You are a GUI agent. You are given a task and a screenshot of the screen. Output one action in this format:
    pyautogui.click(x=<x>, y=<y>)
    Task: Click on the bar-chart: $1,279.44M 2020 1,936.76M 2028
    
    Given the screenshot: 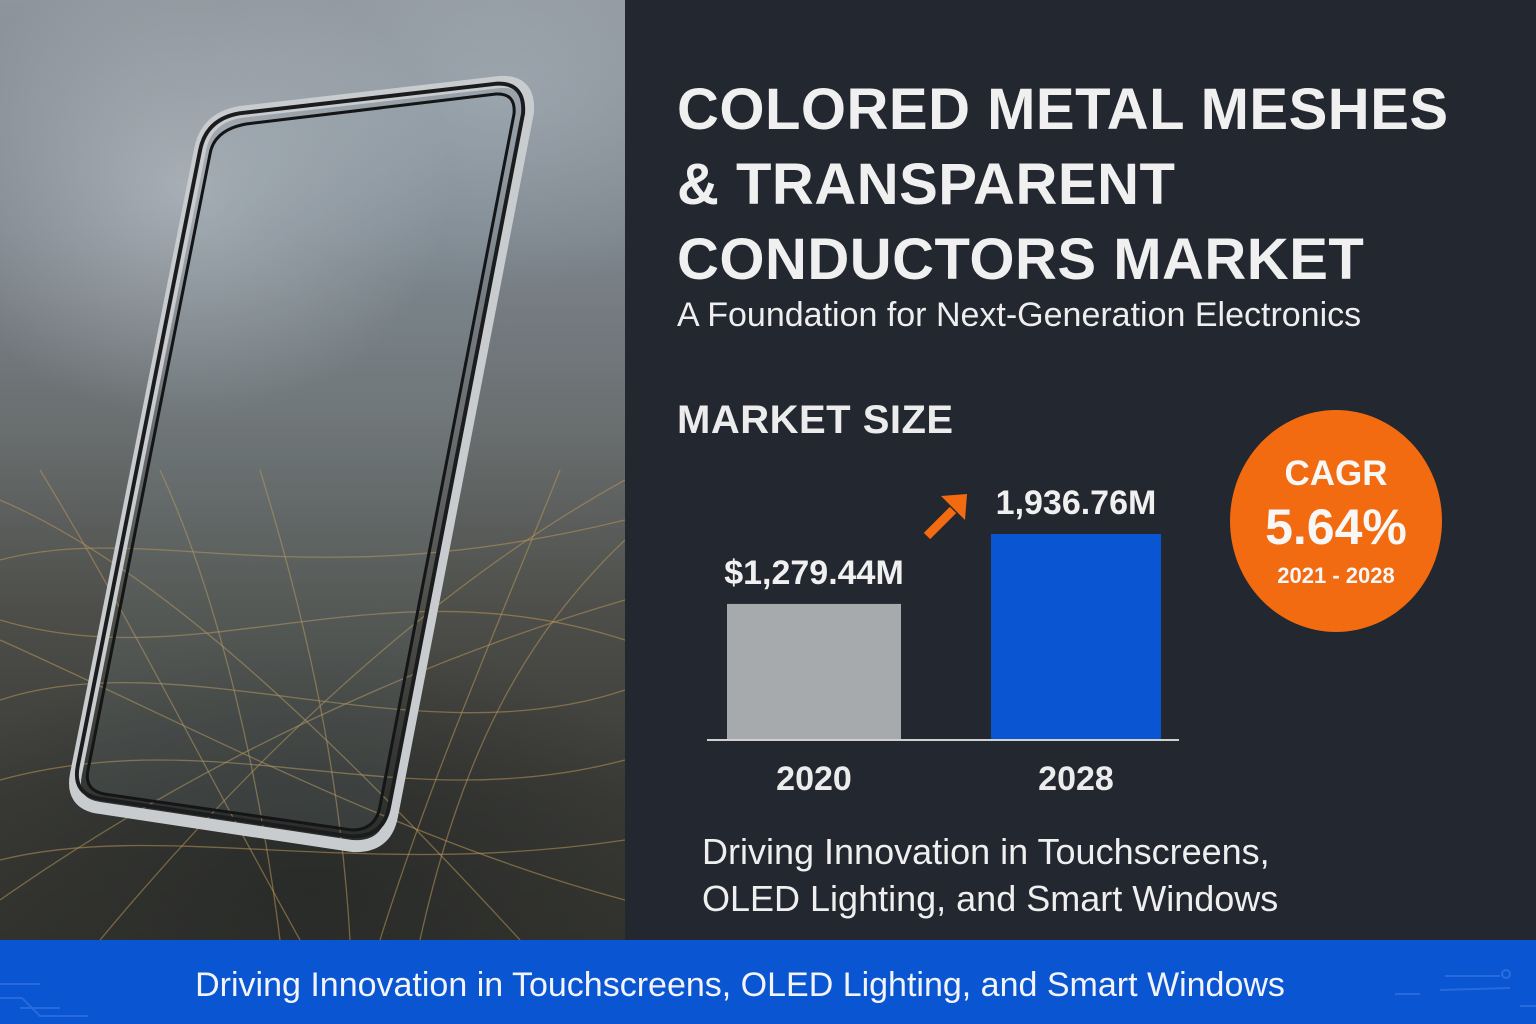 What is the action you would take?
    pyautogui.click(x=943, y=641)
    